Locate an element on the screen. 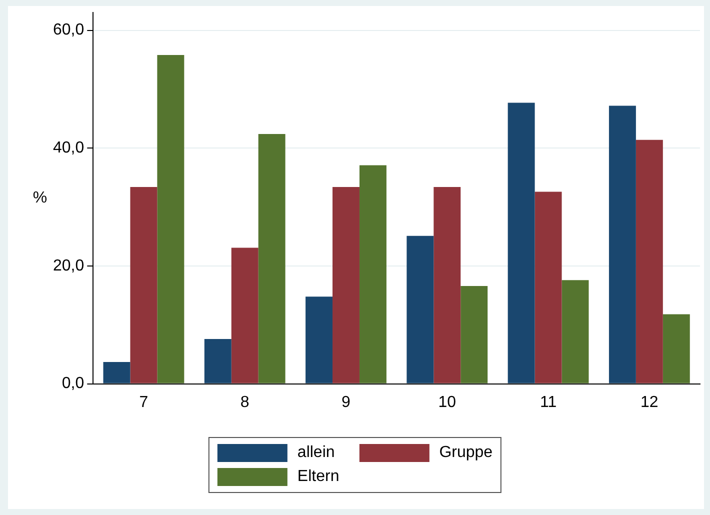  y-axis-title: % is located at coordinates (40, 198).